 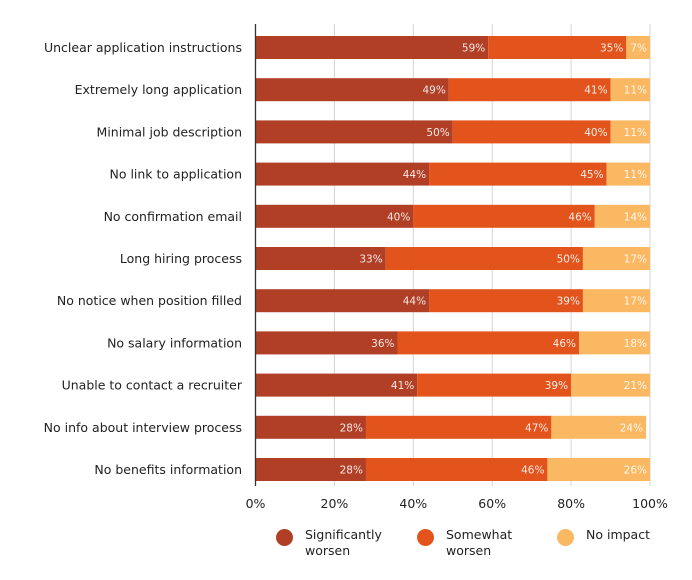 What do you see at coordinates (343, 542) in the screenshot?
I see `legend-label: Significantly worsen` at bounding box center [343, 542].